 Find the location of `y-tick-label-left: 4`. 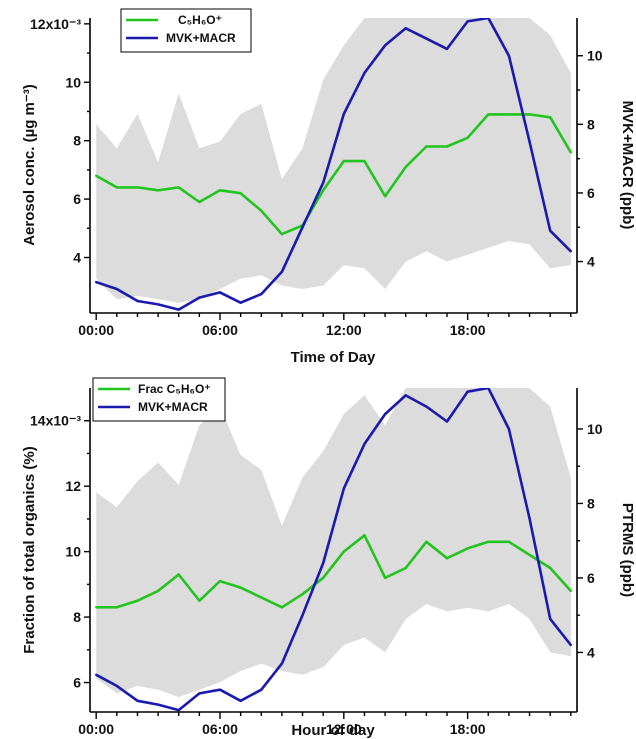

y-tick-label-left: 4 is located at coordinates (77, 258).